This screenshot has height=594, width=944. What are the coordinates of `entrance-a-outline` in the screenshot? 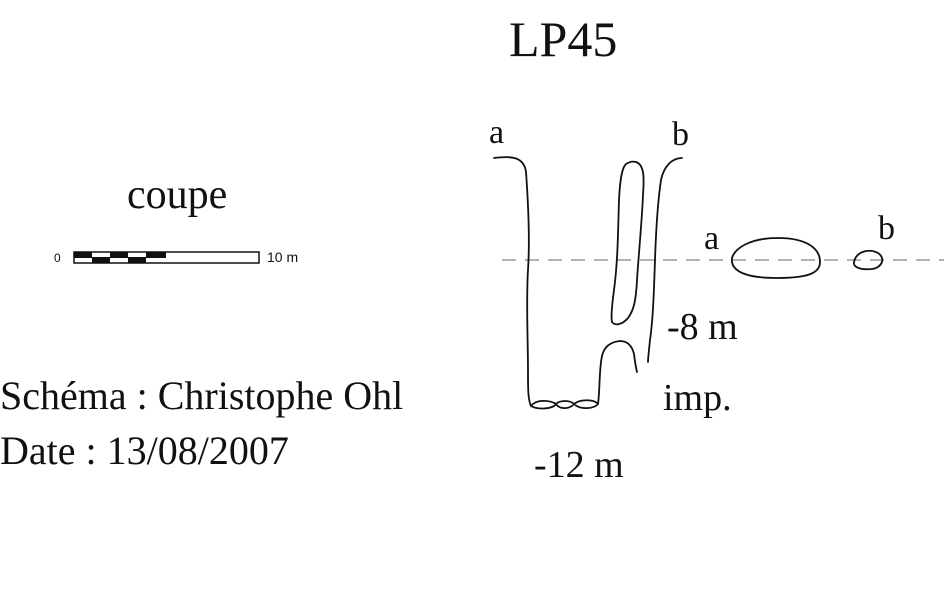 It's located at (776, 258).